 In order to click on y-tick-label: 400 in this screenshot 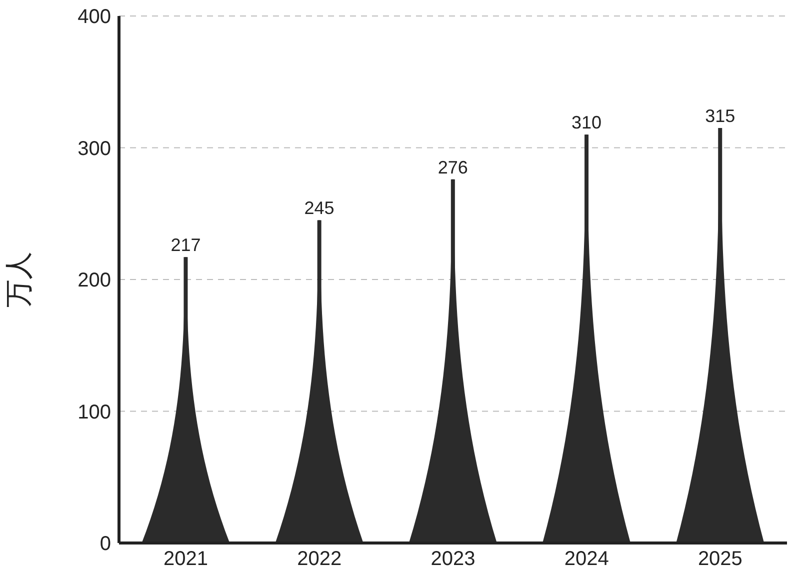, I will do `click(94, 17)`.